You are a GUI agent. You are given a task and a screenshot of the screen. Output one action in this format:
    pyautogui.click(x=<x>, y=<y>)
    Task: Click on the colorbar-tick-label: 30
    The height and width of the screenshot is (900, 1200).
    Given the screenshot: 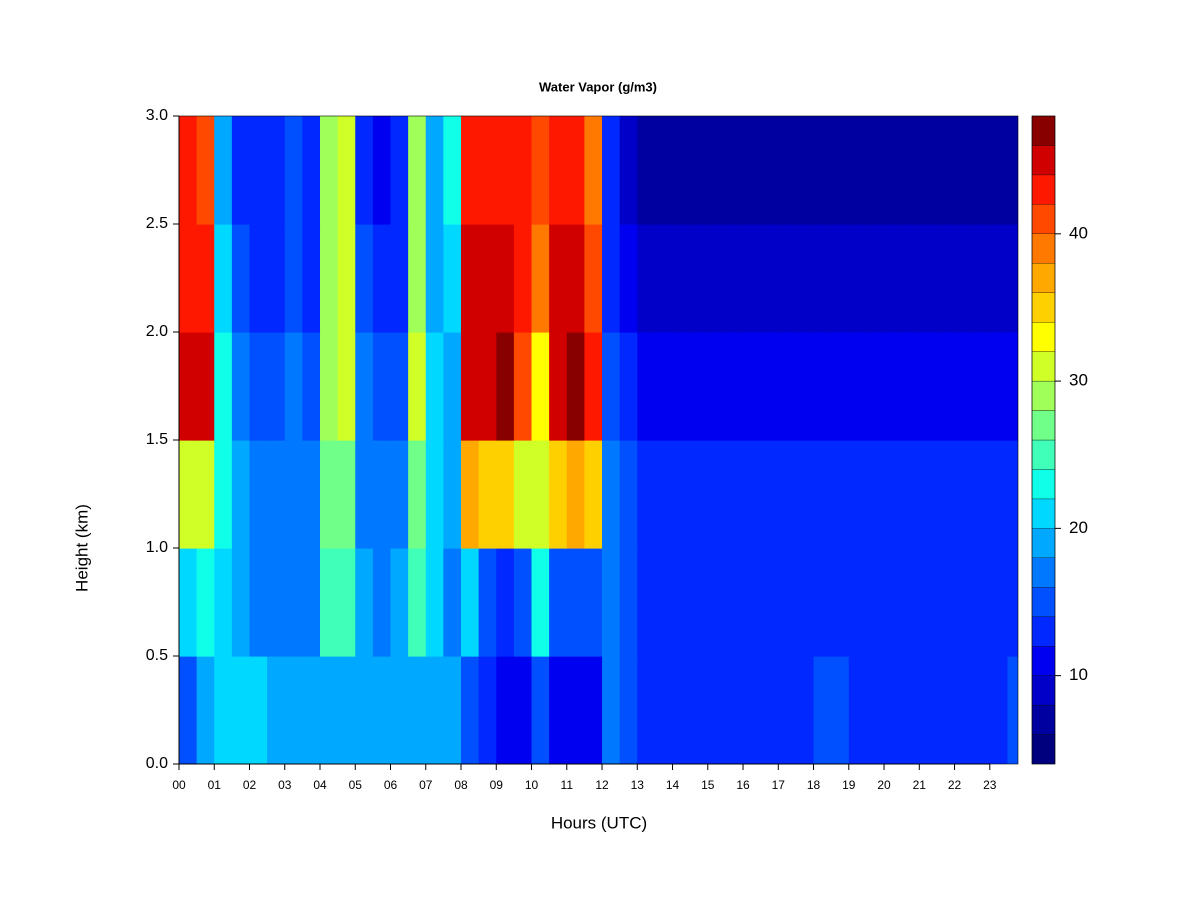 What is the action you would take?
    pyautogui.click(x=1078, y=380)
    